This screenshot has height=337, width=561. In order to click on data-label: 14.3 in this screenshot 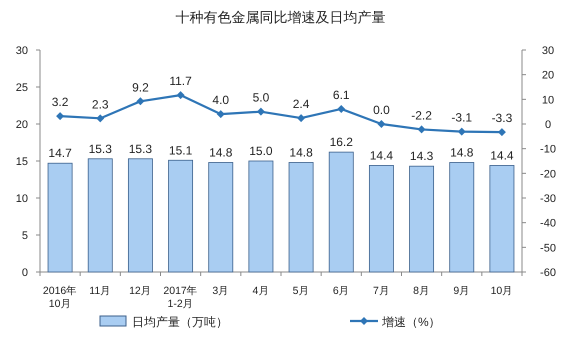, I will do `click(422, 156)`.